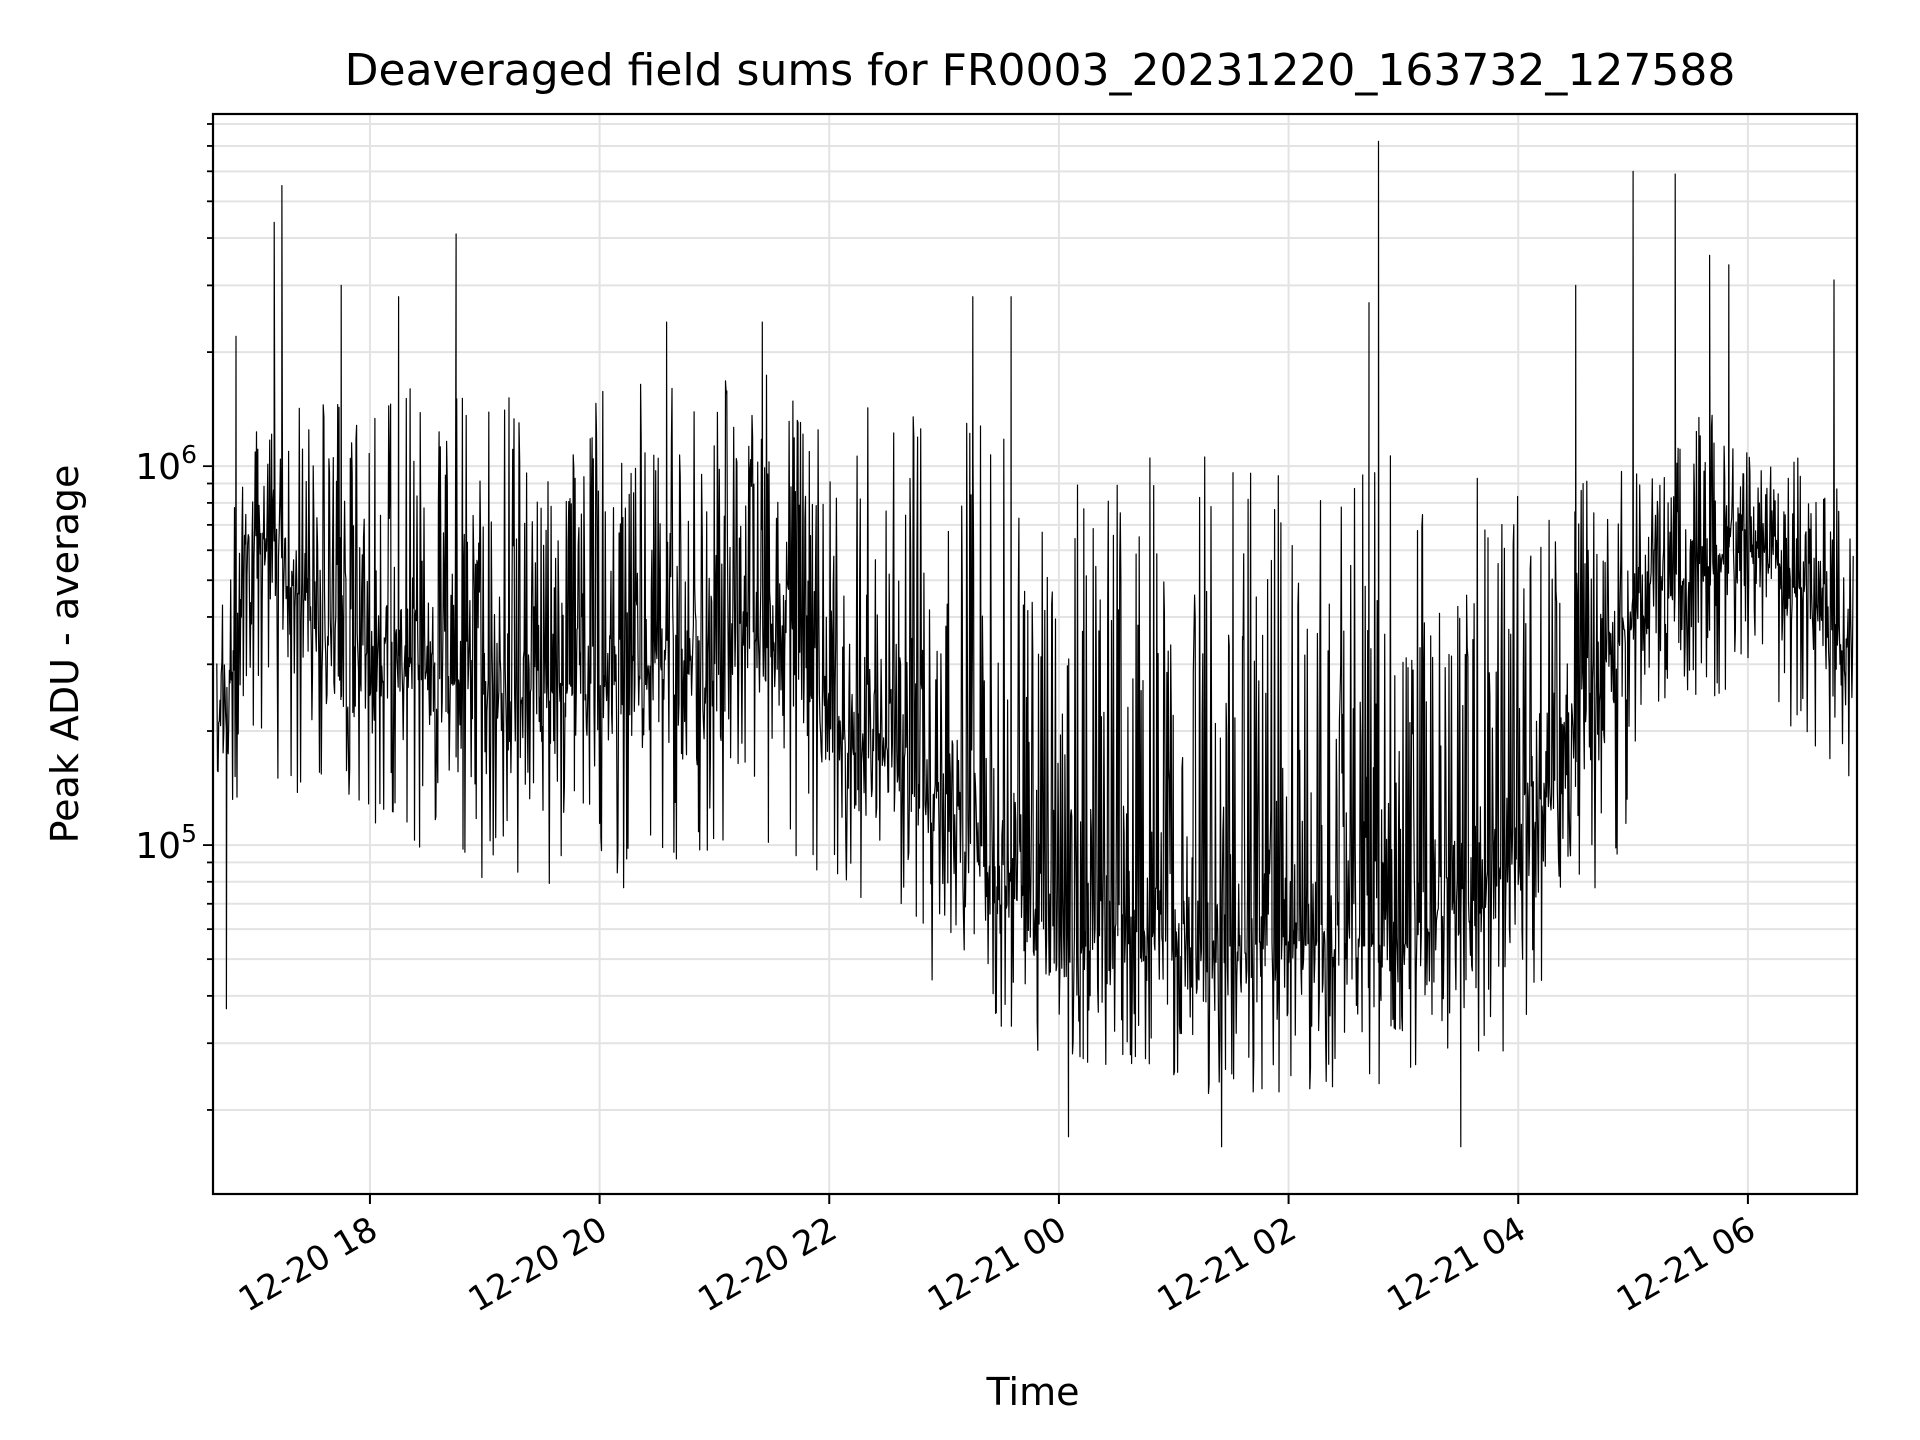  Describe the element at coordinates (65, 654) in the screenshot. I see `y-axis-label: Peak ADU - average` at that location.